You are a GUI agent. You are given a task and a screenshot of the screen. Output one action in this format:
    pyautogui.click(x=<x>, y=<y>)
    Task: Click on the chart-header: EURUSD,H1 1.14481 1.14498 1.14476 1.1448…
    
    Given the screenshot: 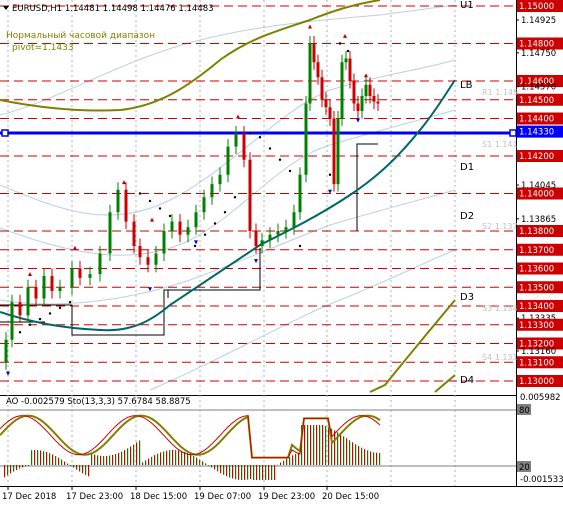 What is the action you would take?
    pyautogui.click(x=108, y=28)
    